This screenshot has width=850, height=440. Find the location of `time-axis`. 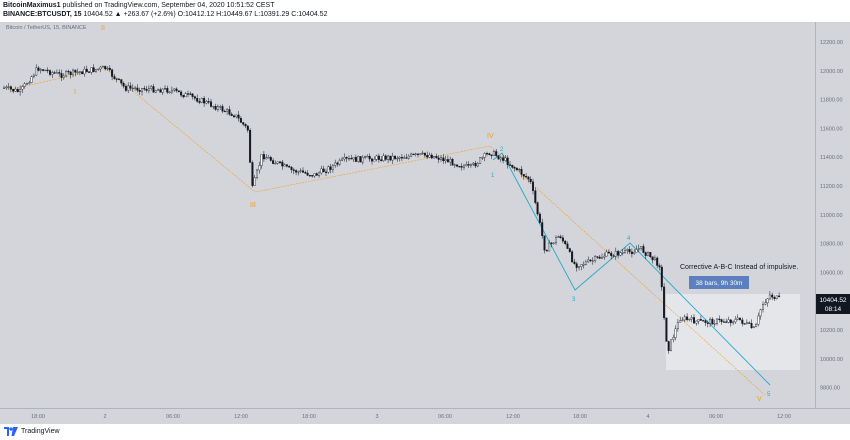

time-axis is located at coordinates (425, 416).